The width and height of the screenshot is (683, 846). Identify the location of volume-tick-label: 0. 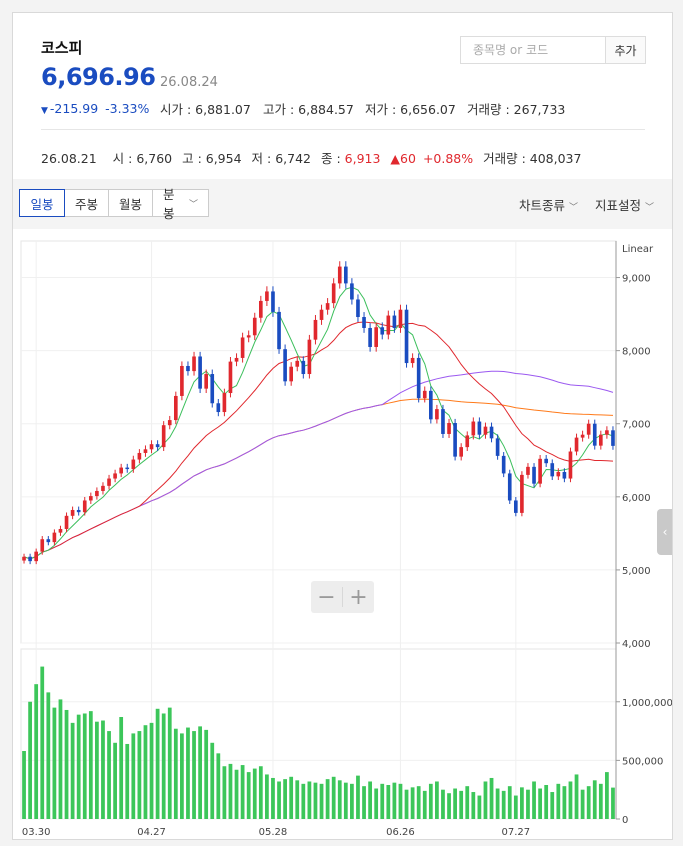
(625, 820).